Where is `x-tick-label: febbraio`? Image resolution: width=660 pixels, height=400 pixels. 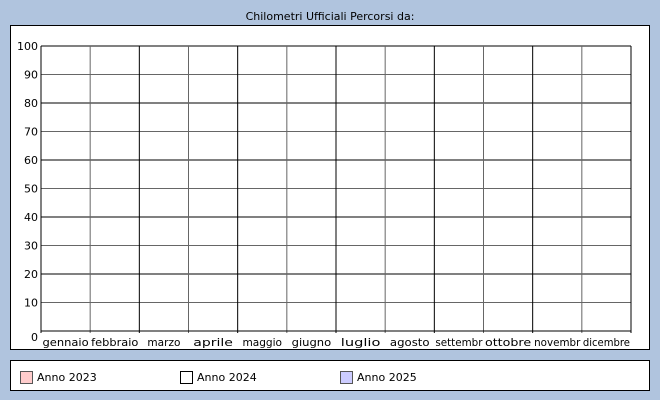
x-tick-label: febbraio is located at coordinates (114, 342).